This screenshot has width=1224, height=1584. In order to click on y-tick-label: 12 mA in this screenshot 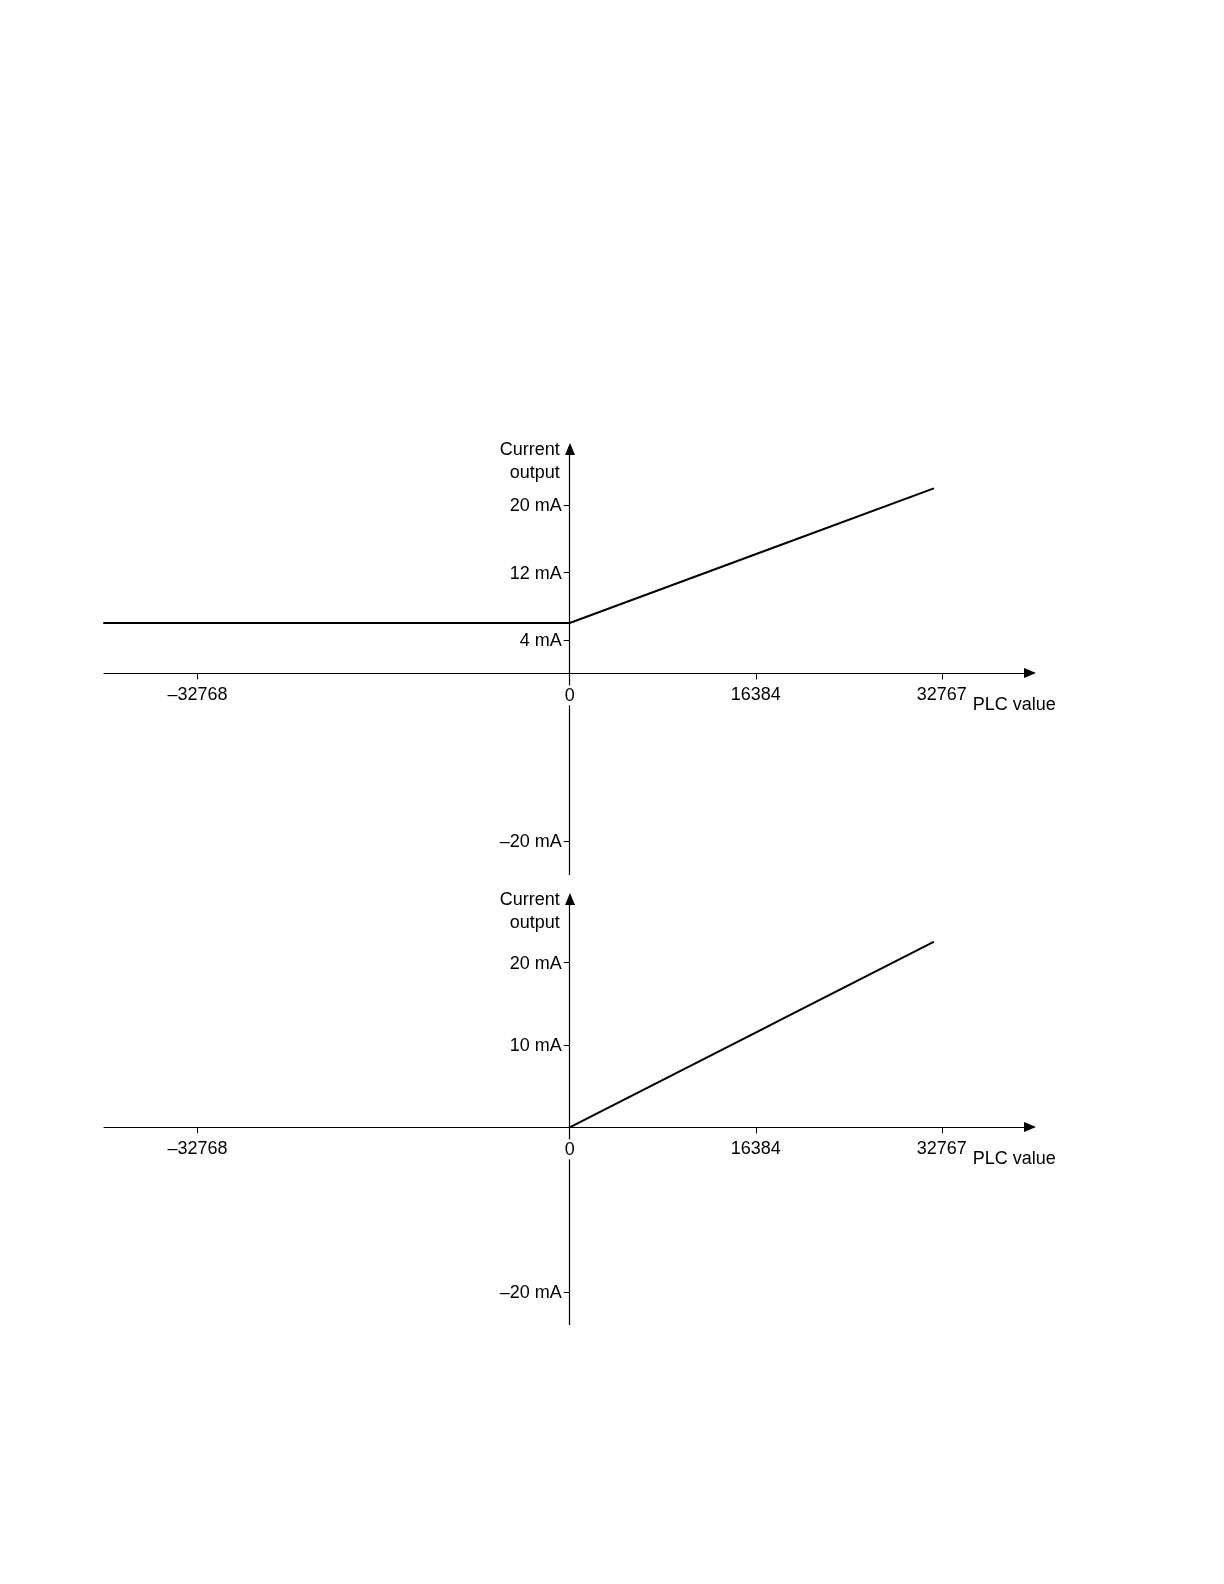, I will do `click(535, 572)`.